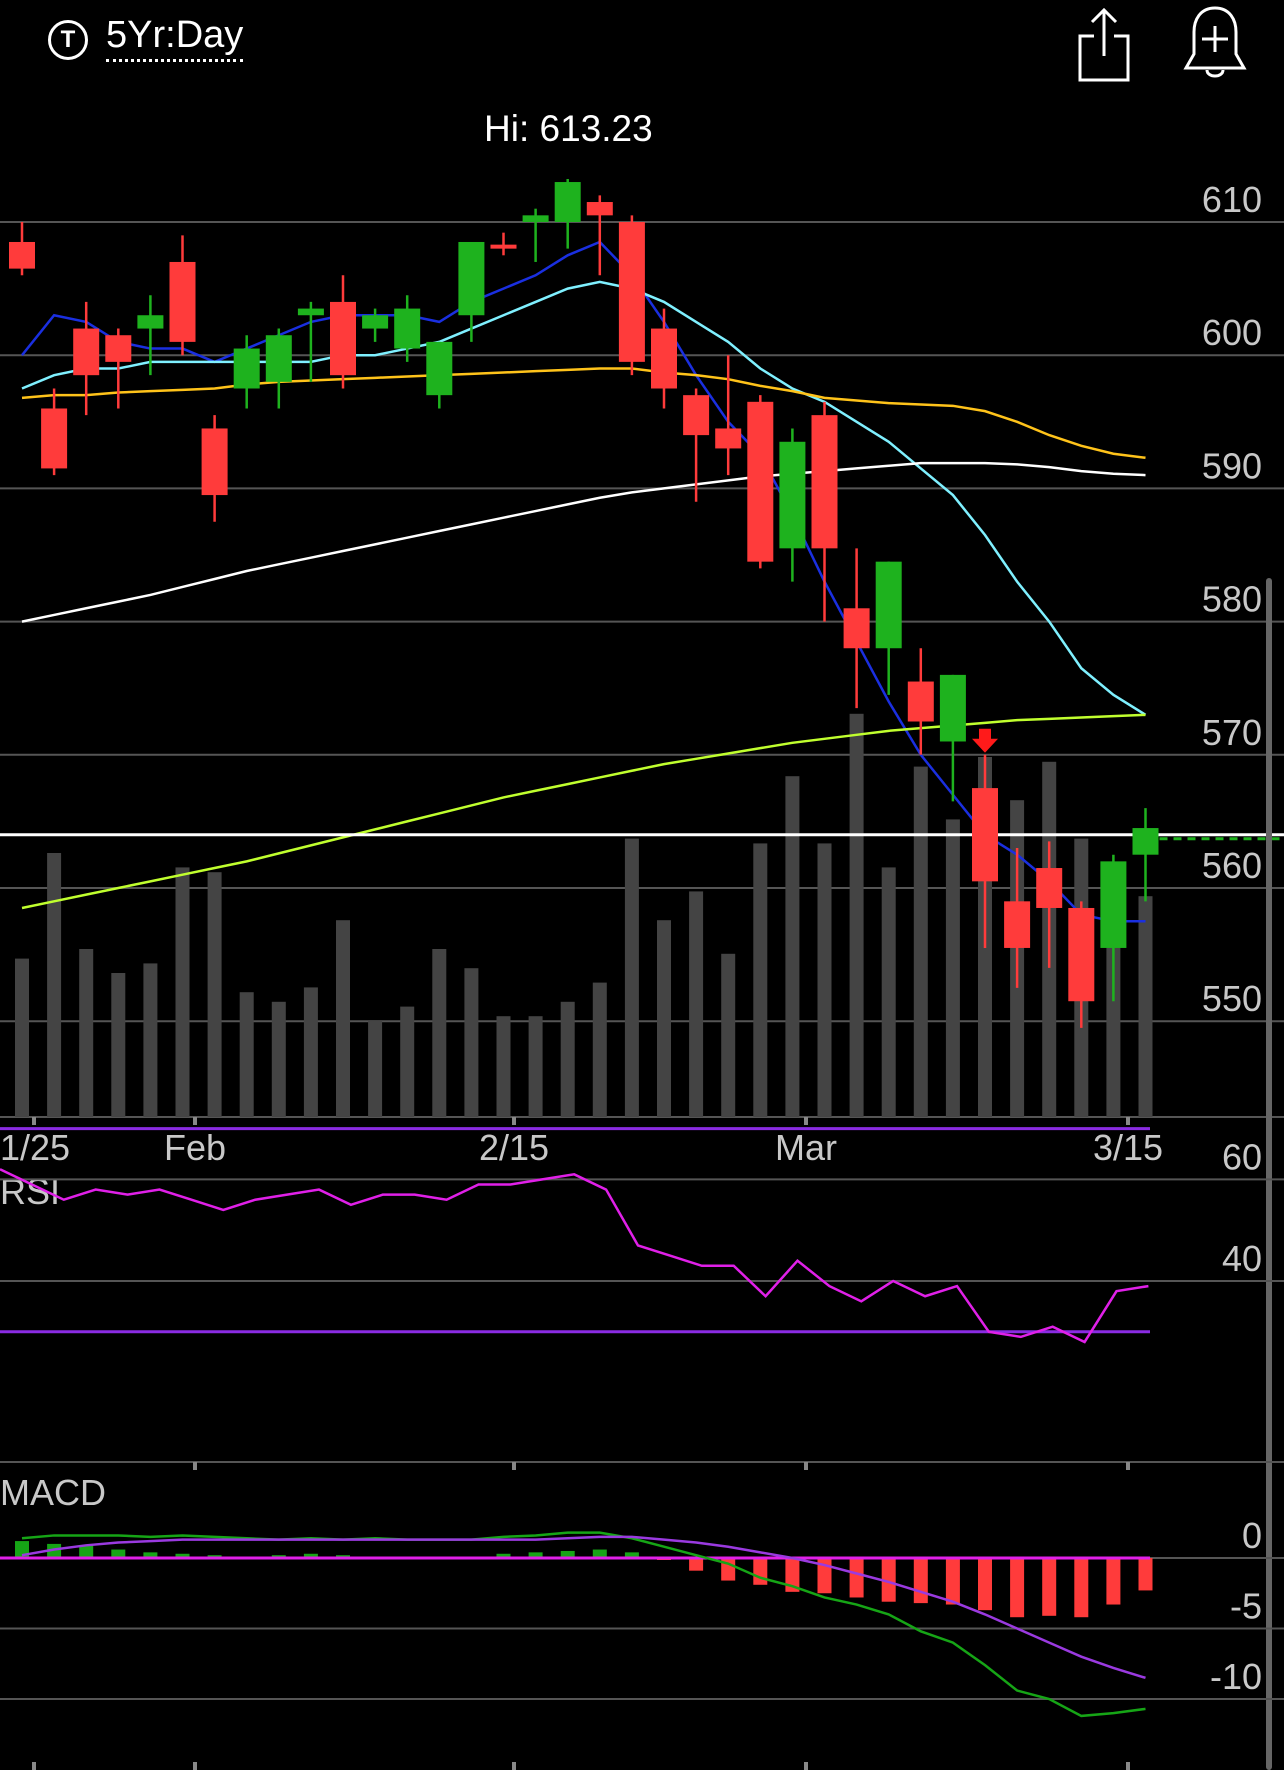  Describe the element at coordinates (574, 1256) in the screenshot. I see `rsi-line` at that location.